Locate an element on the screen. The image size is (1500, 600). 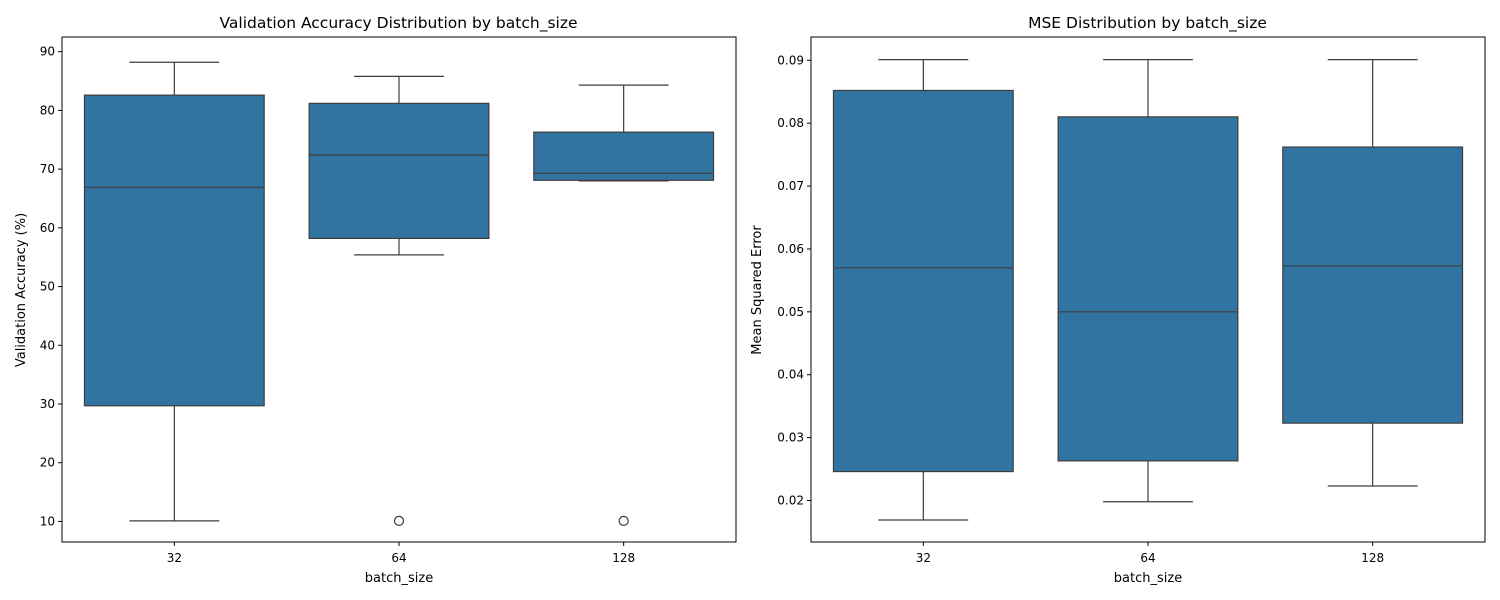
y-tick-label: 0.03 is located at coordinates (790, 438).